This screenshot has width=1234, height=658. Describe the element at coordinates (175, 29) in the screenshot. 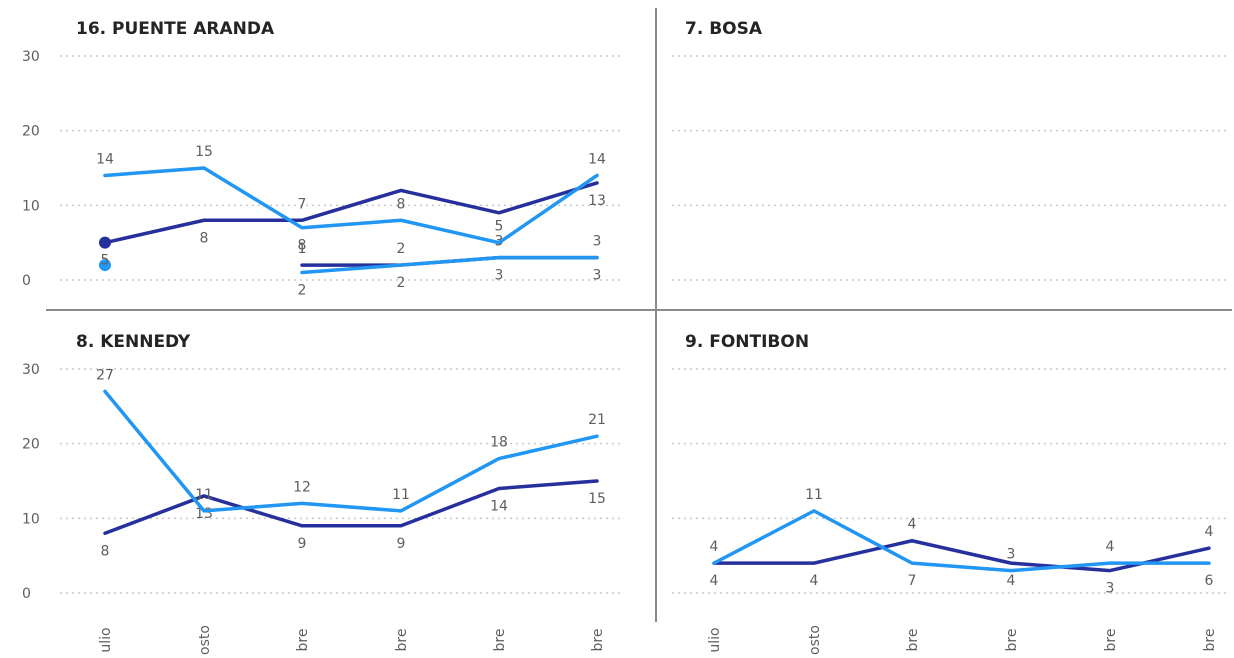

I see `panel-title: 16. PUENTE ARANDA` at that location.